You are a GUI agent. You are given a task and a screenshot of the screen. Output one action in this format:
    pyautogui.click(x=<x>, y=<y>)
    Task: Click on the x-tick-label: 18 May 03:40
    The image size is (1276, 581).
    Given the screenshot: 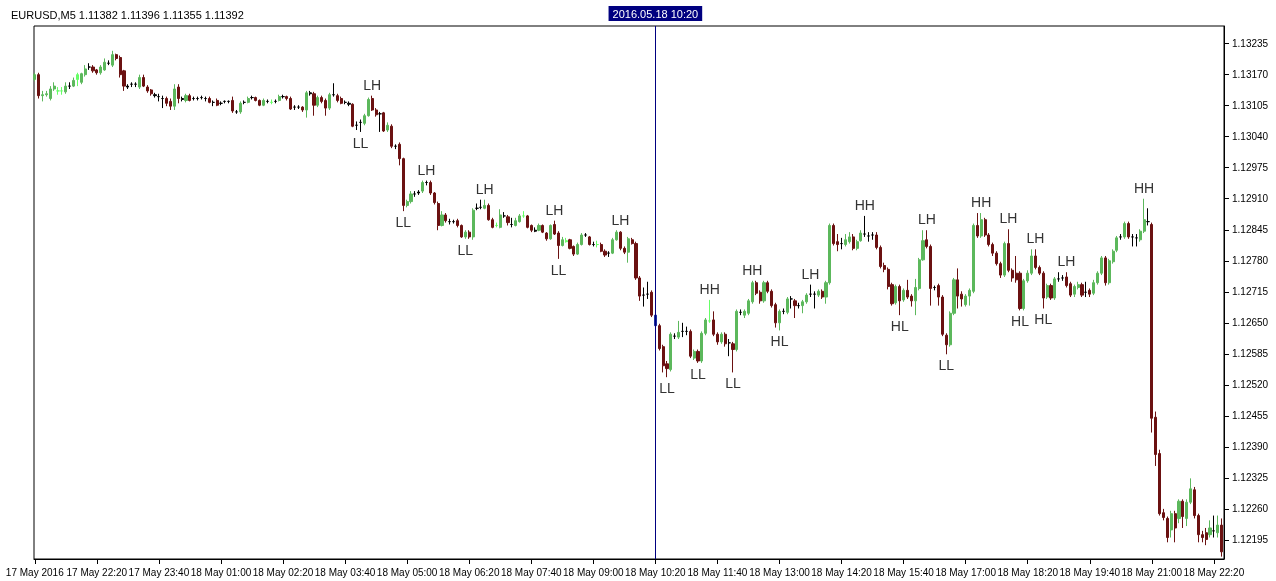 What is the action you would take?
    pyautogui.click(x=345, y=572)
    